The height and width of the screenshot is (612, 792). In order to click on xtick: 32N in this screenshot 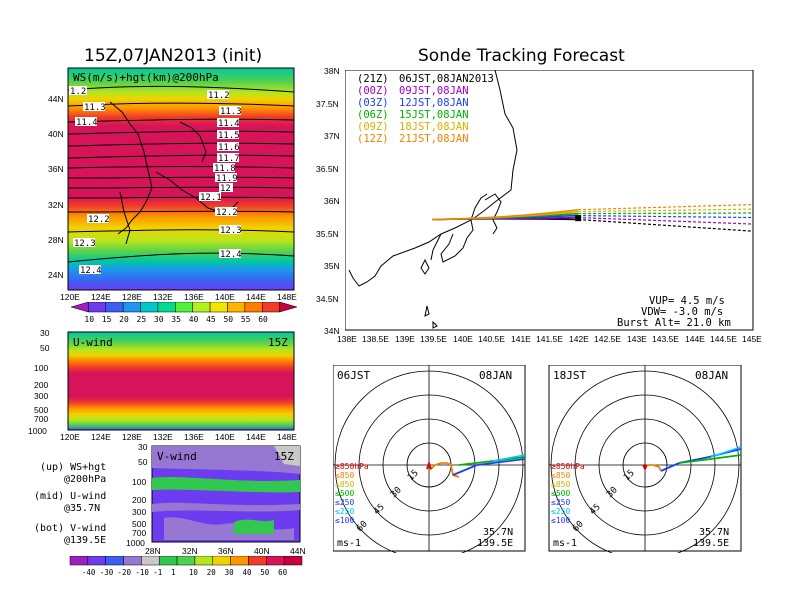, I will do `click(190, 551)`.